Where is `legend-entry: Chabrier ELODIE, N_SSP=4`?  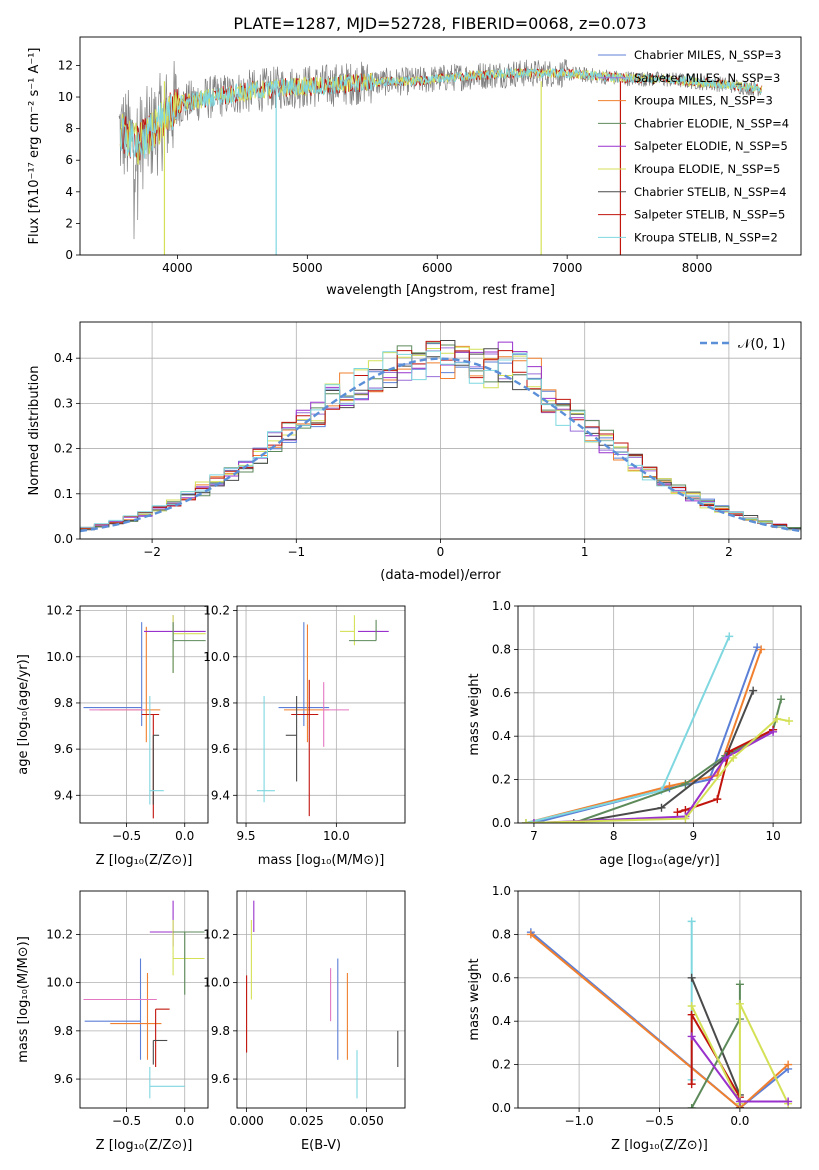
legend-entry: Chabrier ELODIE, N_SSP=4 is located at coordinates (693, 123).